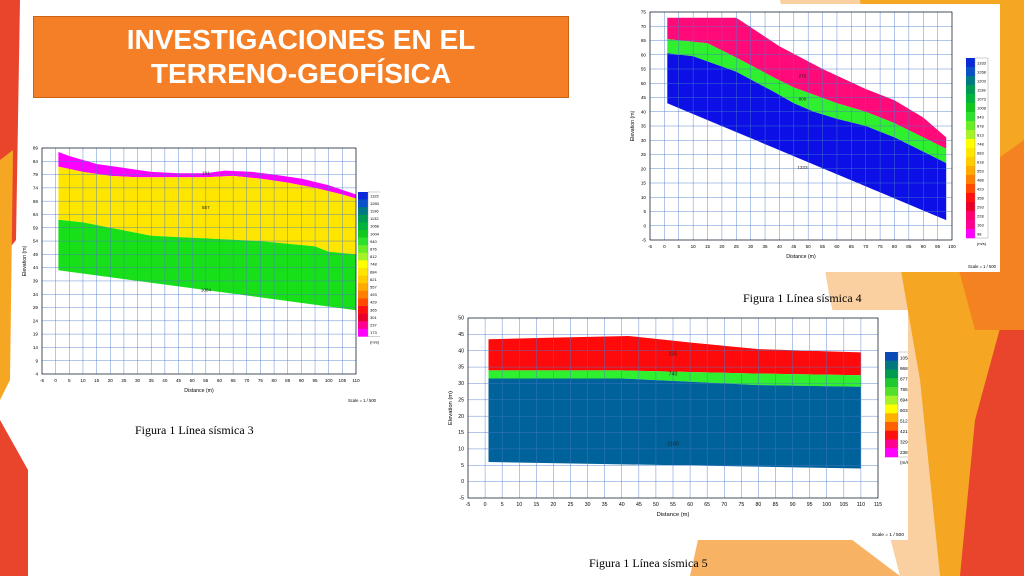 The width and height of the screenshot is (1024, 576). What do you see at coordinates (981, 89) in the screenshot?
I see `sismica4-legend-value: 1138` at bounding box center [981, 89].